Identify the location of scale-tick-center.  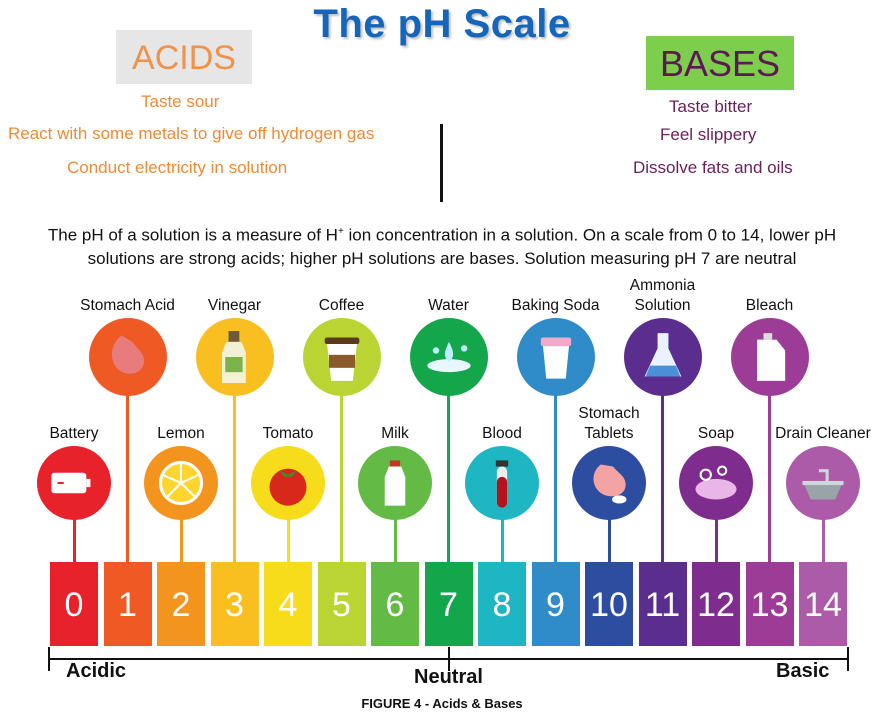
(449, 659).